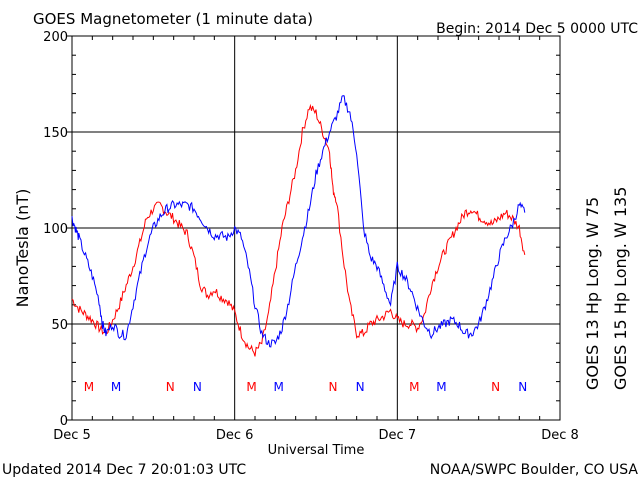  What do you see at coordinates (316, 450) in the screenshot?
I see `x-axis-title: Universal Time` at bounding box center [316, 450].